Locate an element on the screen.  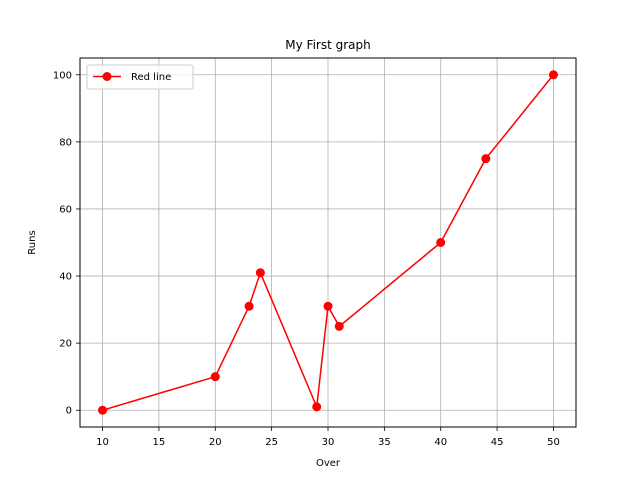
legend: Red line is located at coordinates (140, 77).